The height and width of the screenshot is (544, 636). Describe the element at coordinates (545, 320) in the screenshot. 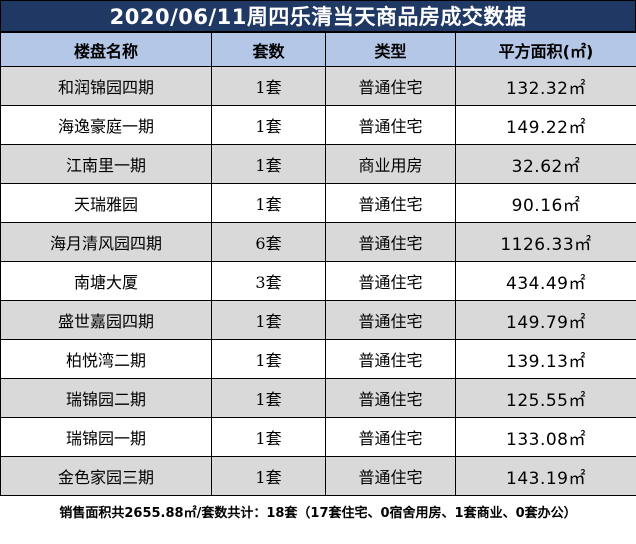

I see `area-cell: 149.79㎡` at that location.